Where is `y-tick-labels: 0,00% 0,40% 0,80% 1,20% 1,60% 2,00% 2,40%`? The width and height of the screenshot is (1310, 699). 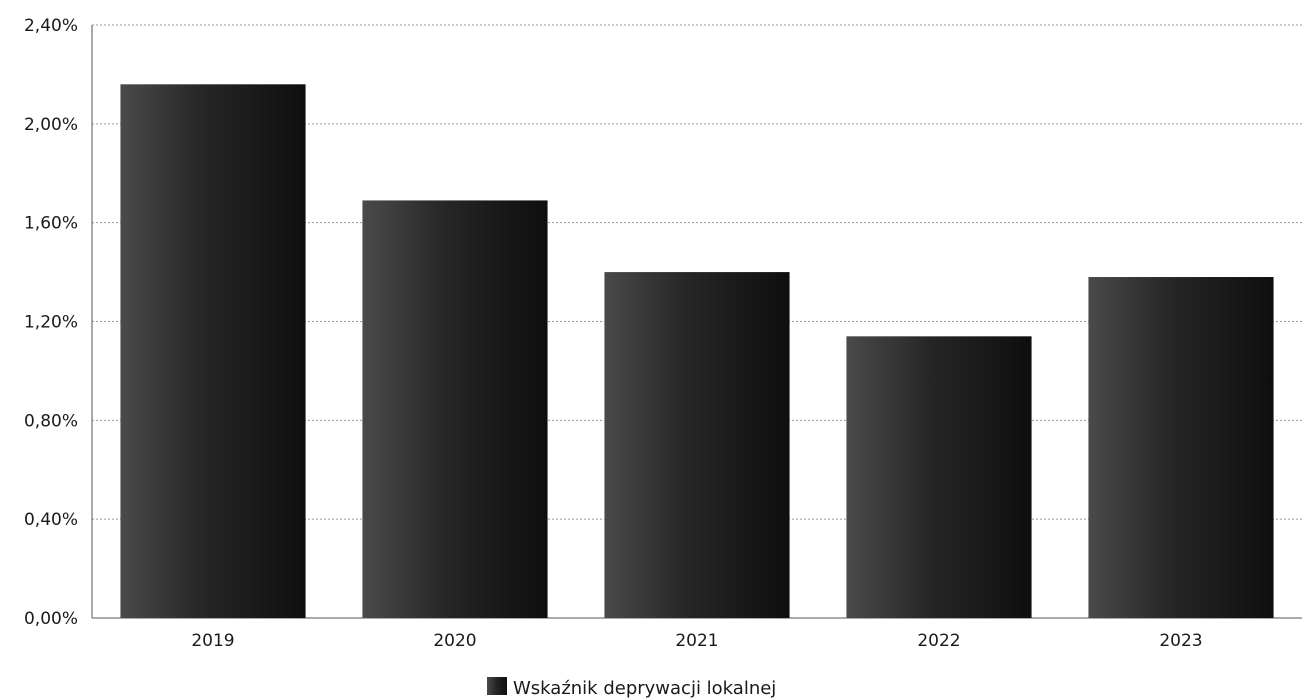
y-tick-labels: 0,00% 0,40% 0,80% 1,20% 1,60% 2,00% 2,40% is located at coordinates (51, 322).